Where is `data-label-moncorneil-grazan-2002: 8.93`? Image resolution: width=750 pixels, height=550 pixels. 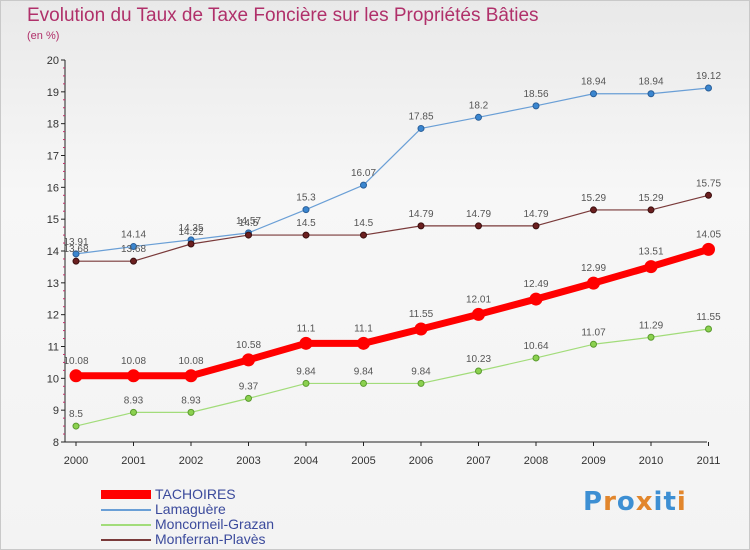 data-label-moncorneil-grazan-2002: 8.93 is located at coordinates (191, 400).